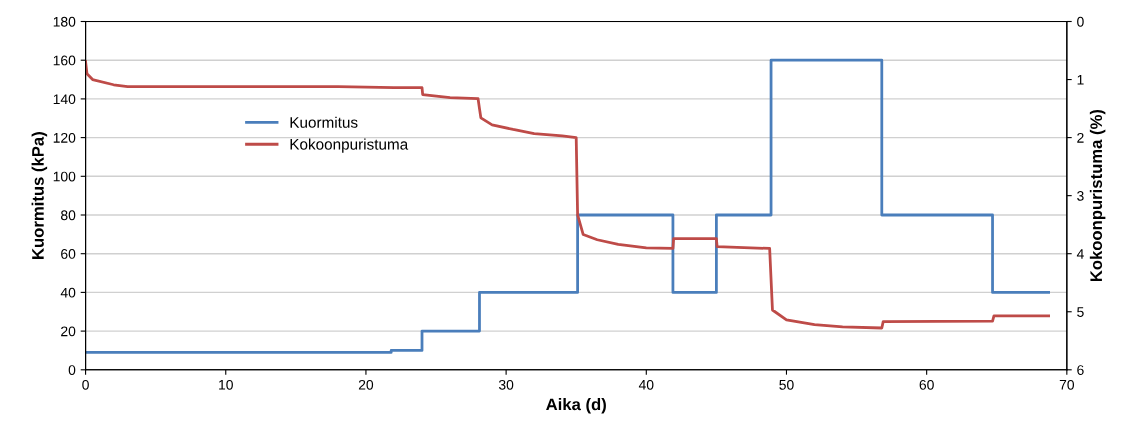  What do you see at coordinates (64, 21) in the screenshot?
I see `y-tick-label: 180` at bounding box center [64, 21].